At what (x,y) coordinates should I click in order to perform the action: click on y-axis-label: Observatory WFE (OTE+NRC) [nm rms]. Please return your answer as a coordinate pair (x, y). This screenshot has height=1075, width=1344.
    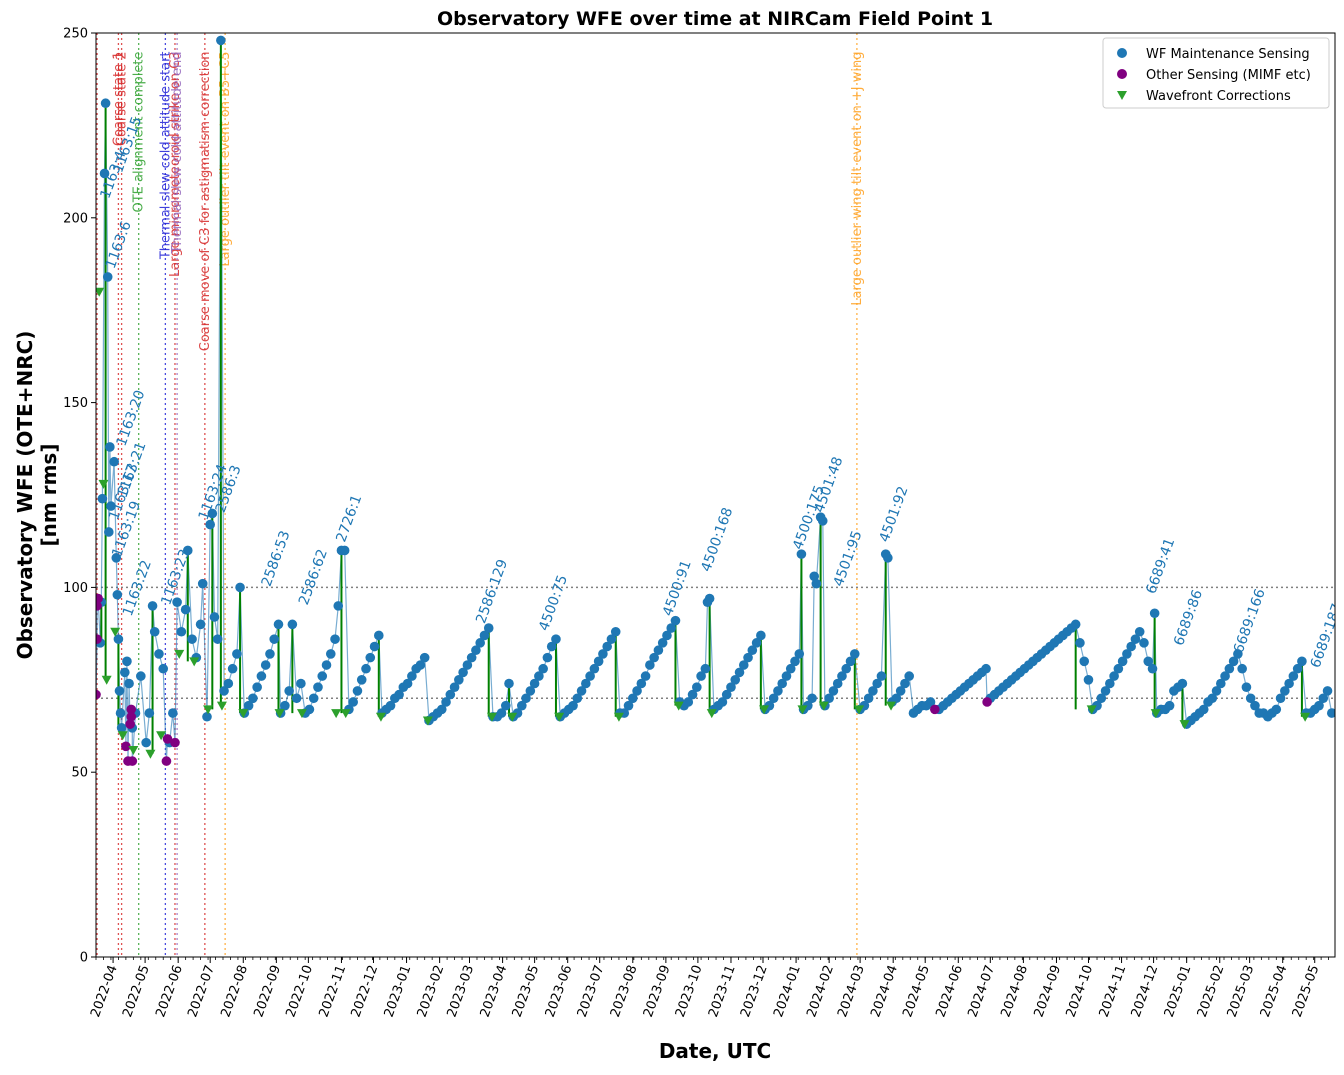
    Looking at the image, I should click on (37, 495).